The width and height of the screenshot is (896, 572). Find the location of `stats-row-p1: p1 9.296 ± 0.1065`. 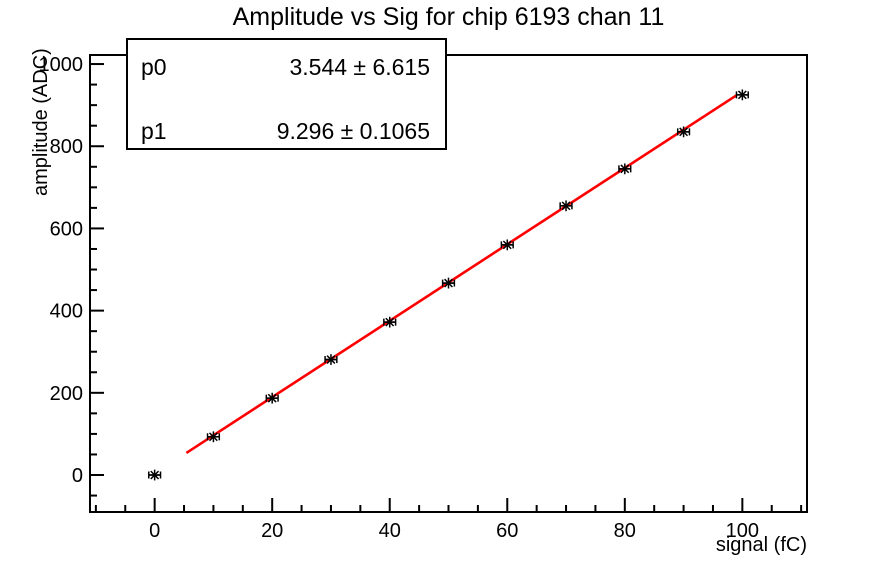

stats-row-p1: p1 9.296 ± 0.1065 is located at coordinates (285, 131).